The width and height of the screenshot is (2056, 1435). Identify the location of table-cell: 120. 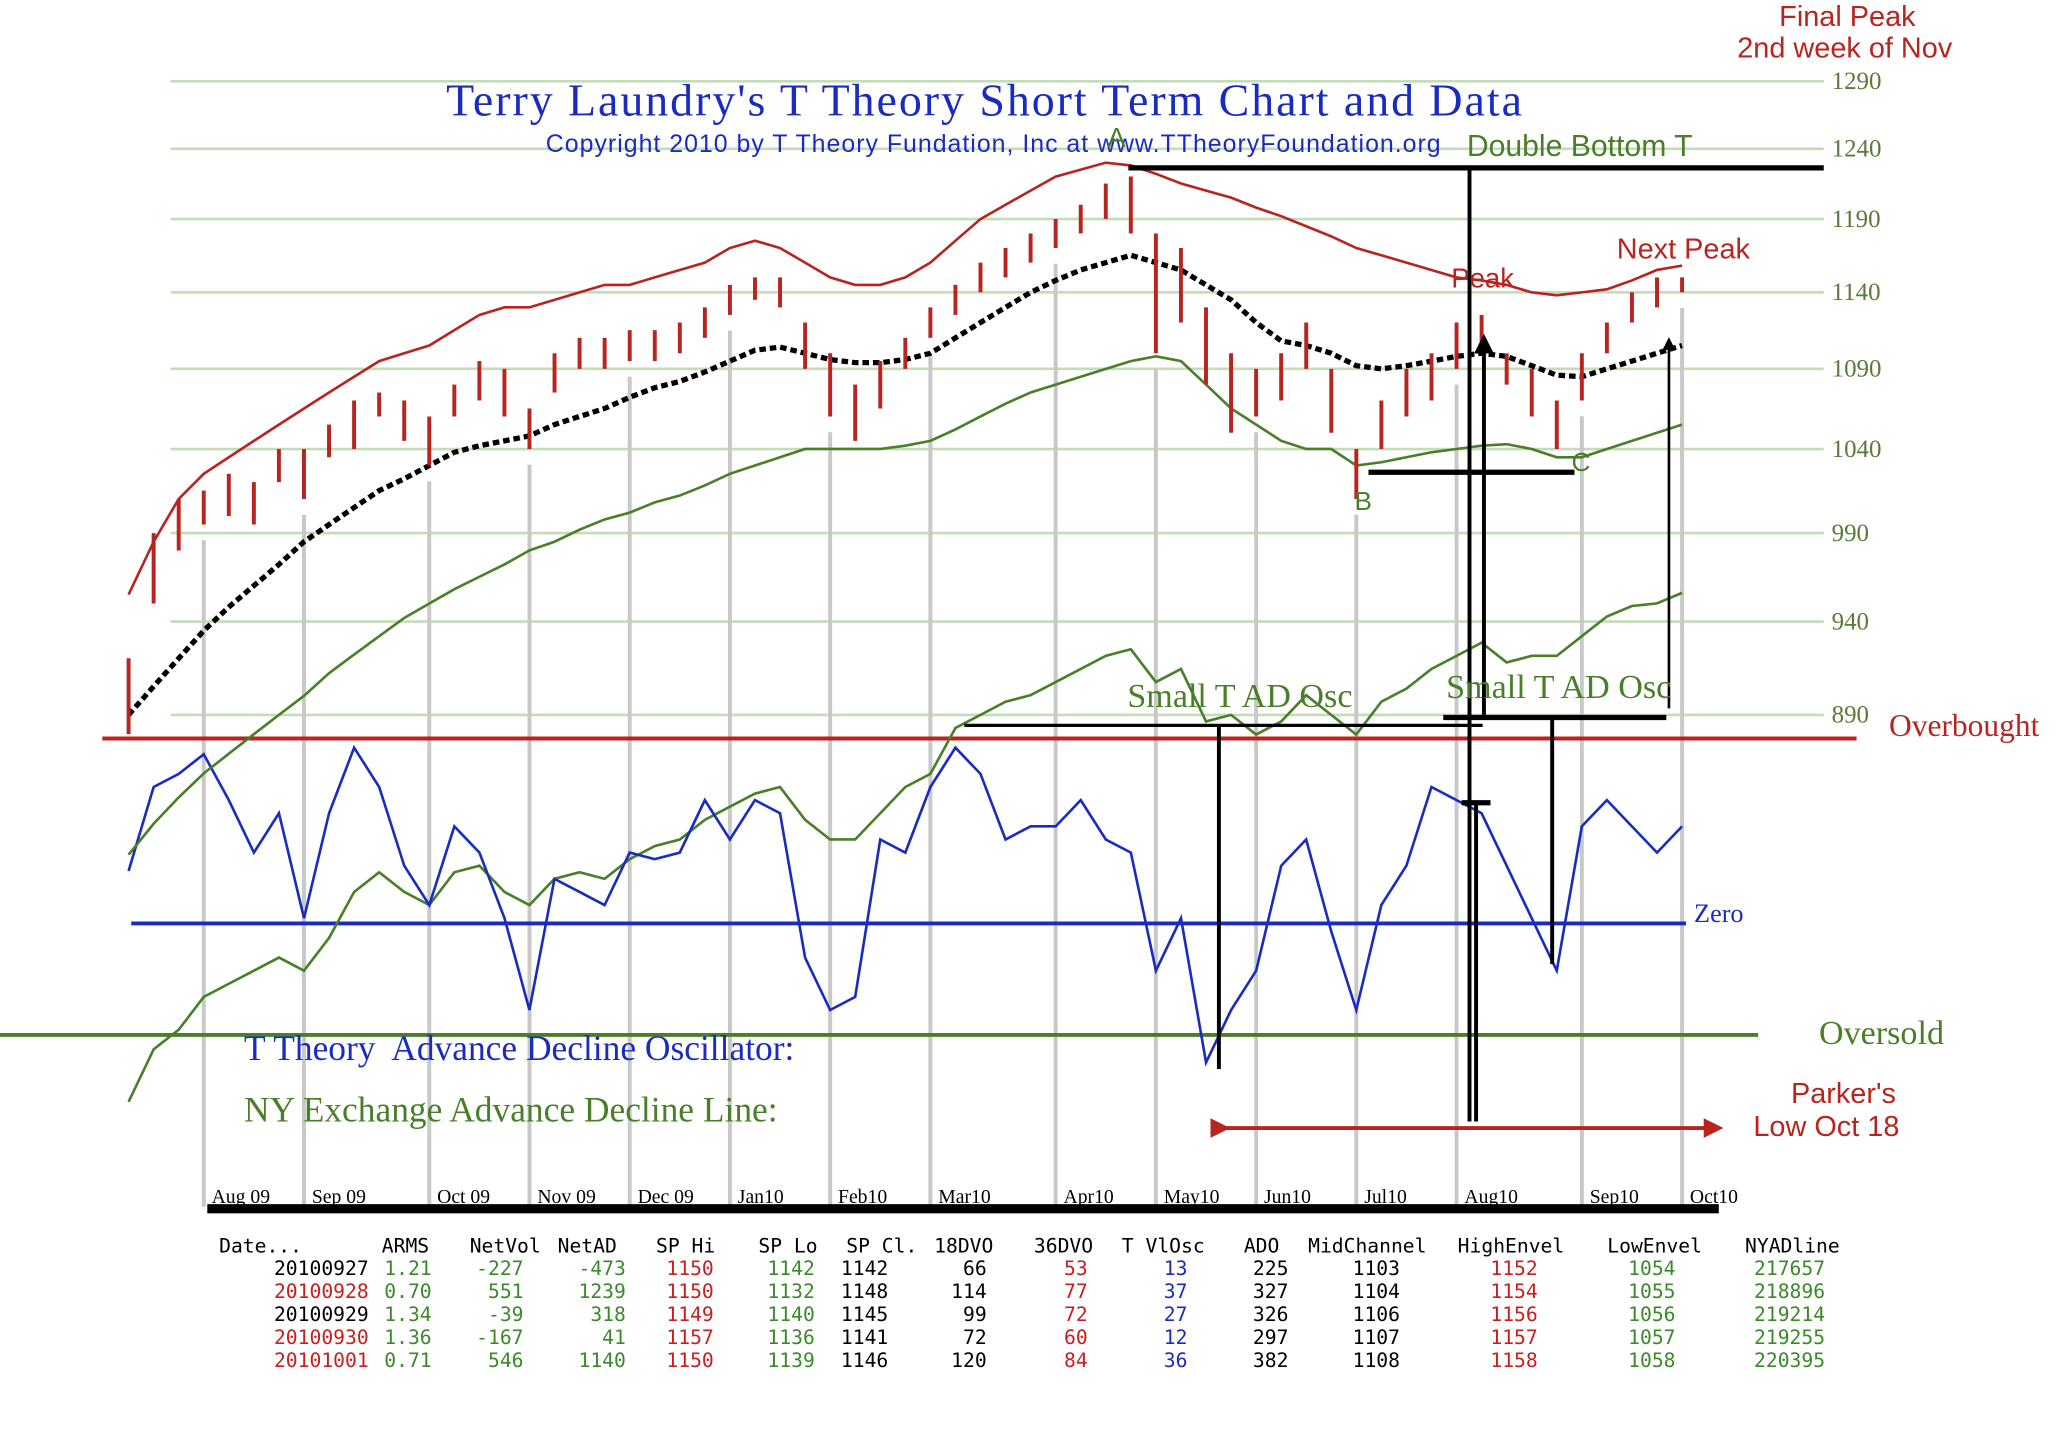
(969, 1360).